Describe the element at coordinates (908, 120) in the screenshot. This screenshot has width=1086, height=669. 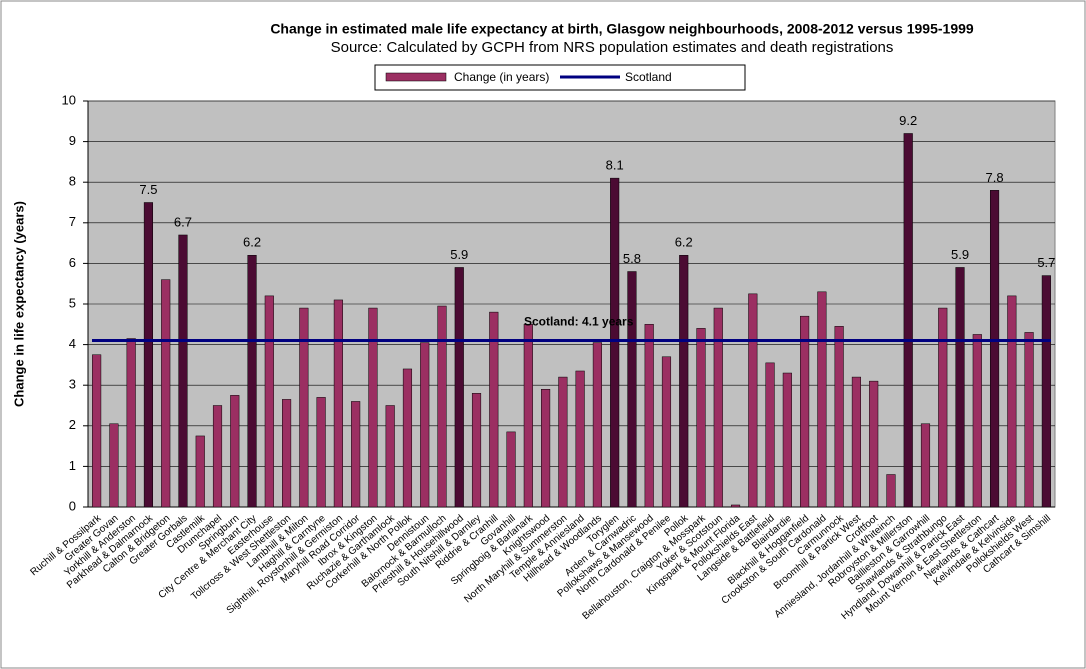
I see `value-label: 9.2` at that location.